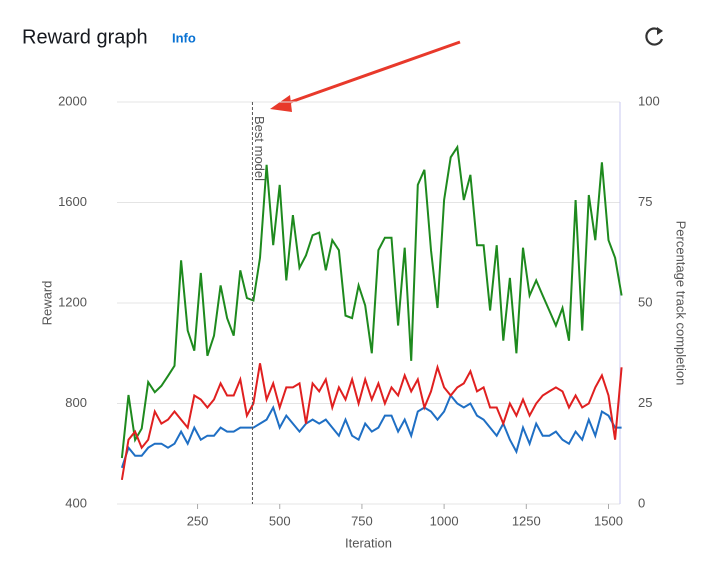  Describe the element at coordinates (72, 201) in the screenshot. I see `y-tick-label: 1600` at that location.